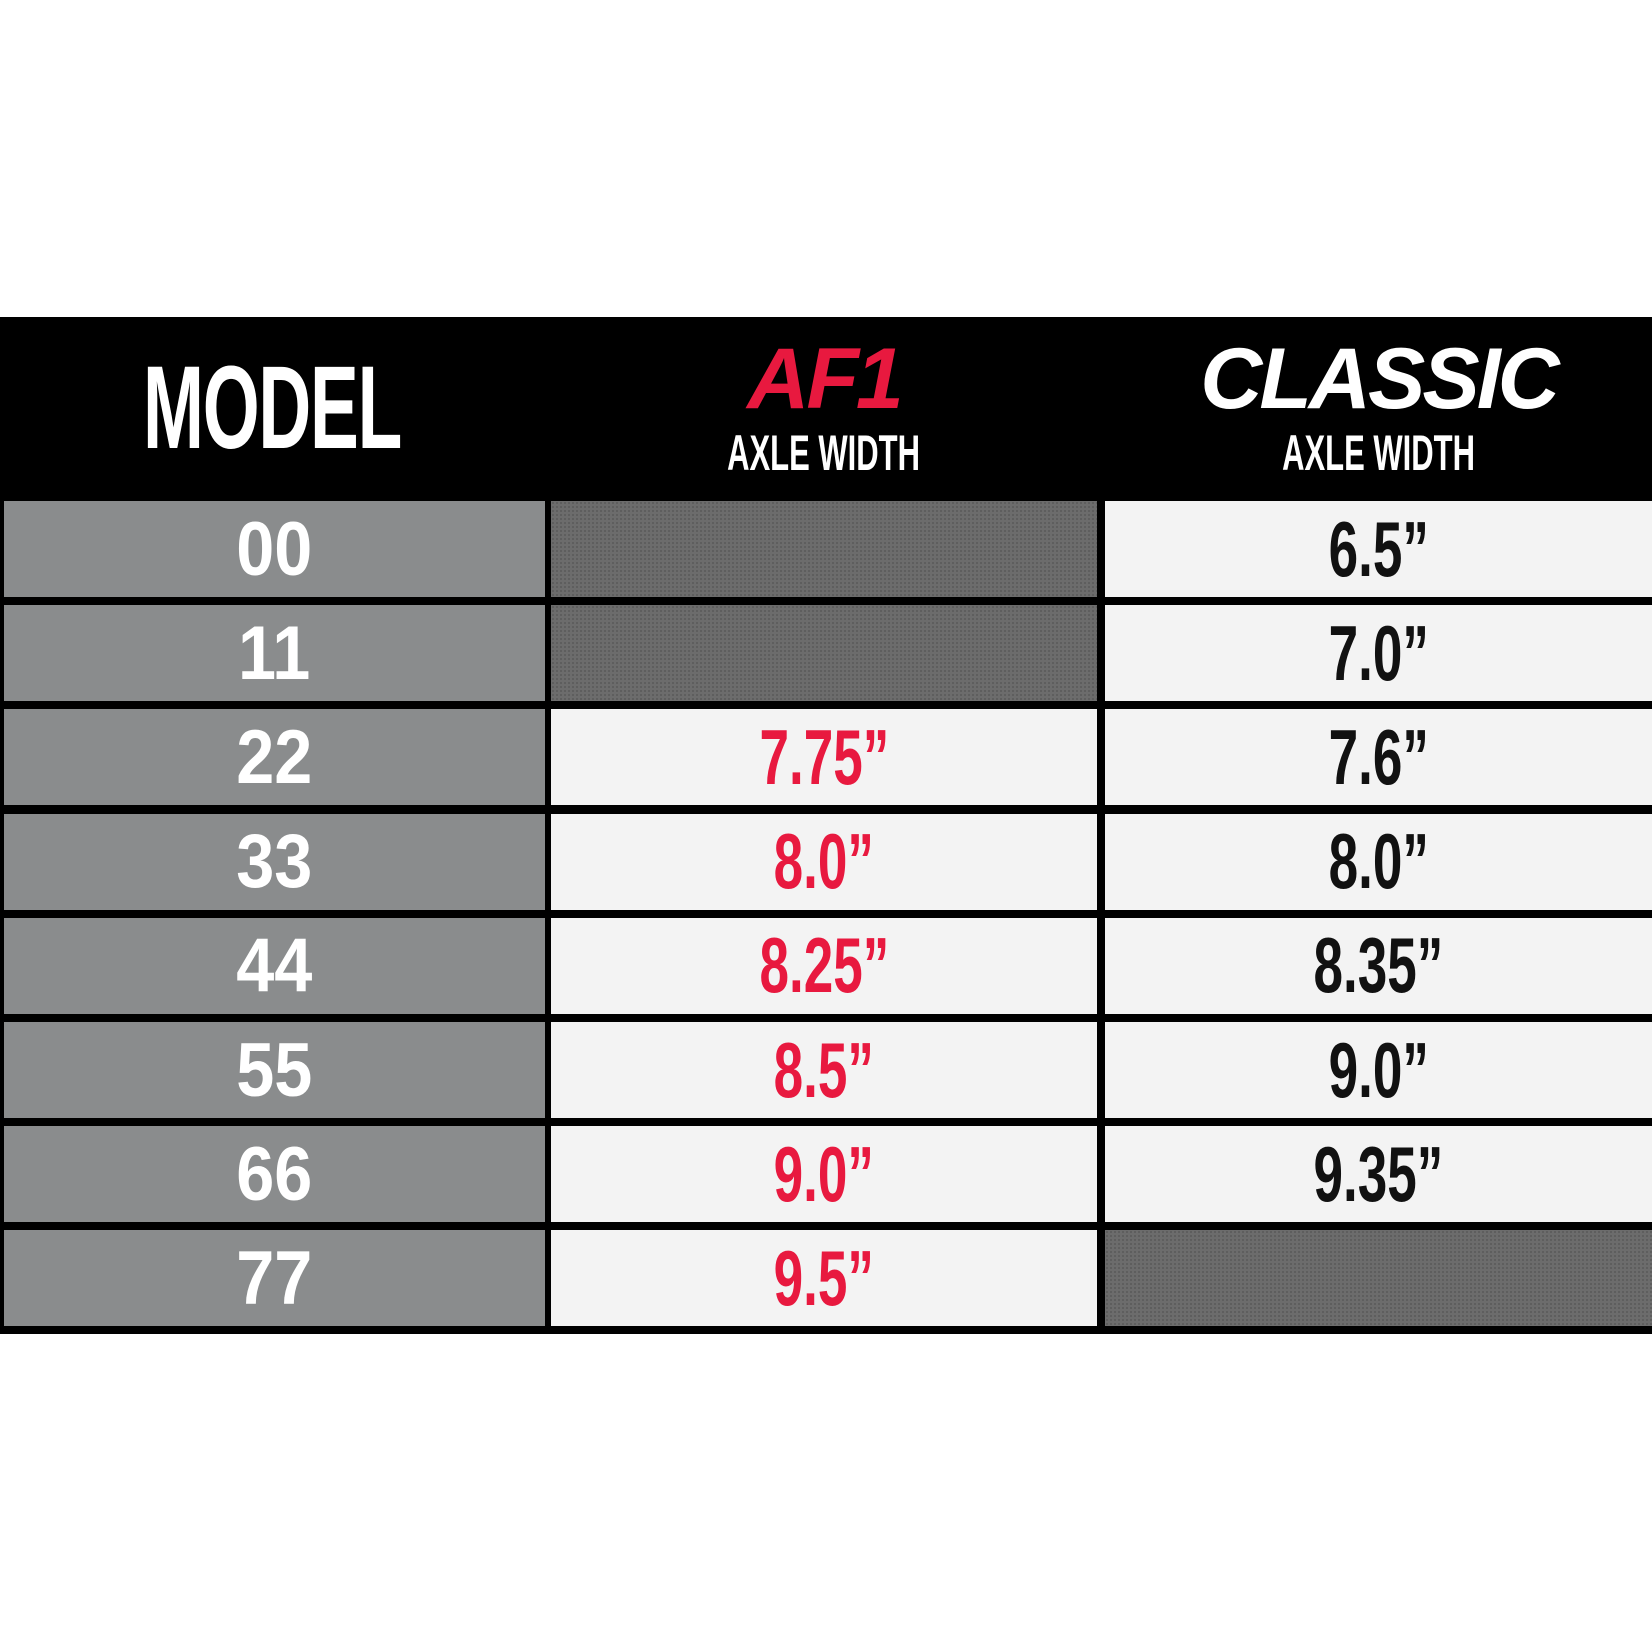  I want to click on classic-value-cell: 8.0”, so click(1378, 861).